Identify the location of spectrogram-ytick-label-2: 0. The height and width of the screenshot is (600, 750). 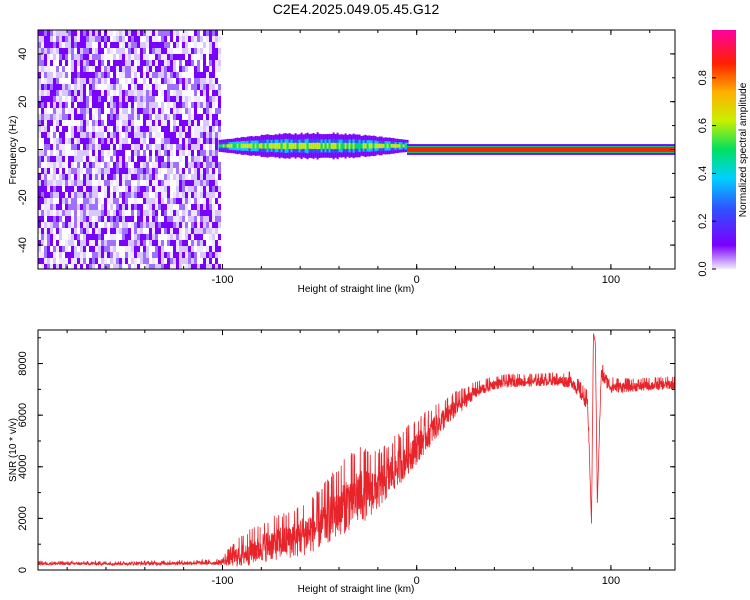
(23, 149).